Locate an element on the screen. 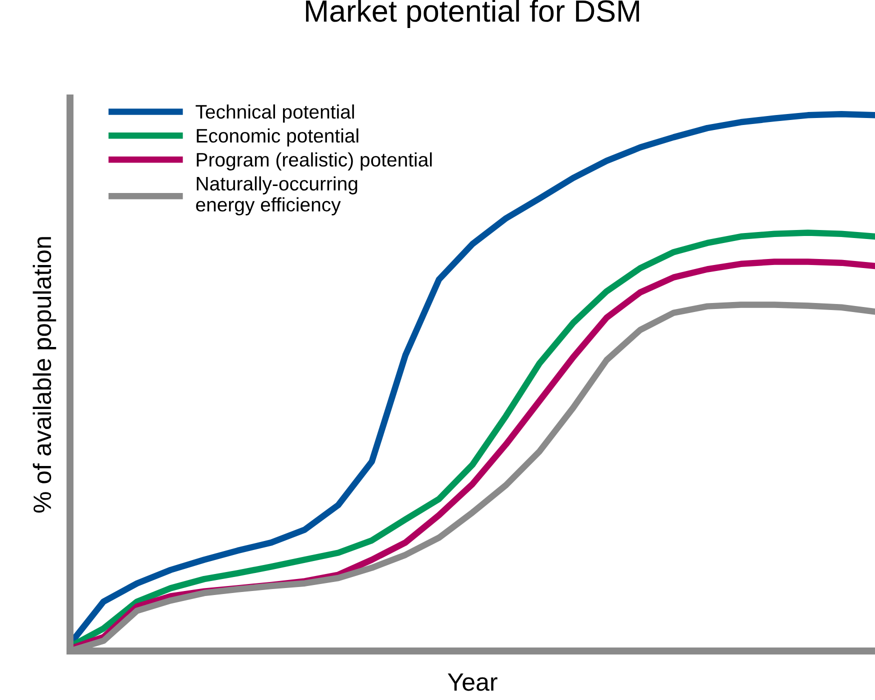  legend-label: Program (realistic) potential is located at coordinates (314, 161).